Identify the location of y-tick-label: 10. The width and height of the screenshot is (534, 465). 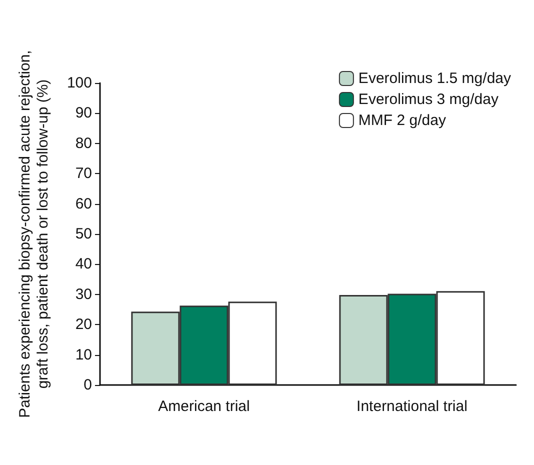
(83, 355).